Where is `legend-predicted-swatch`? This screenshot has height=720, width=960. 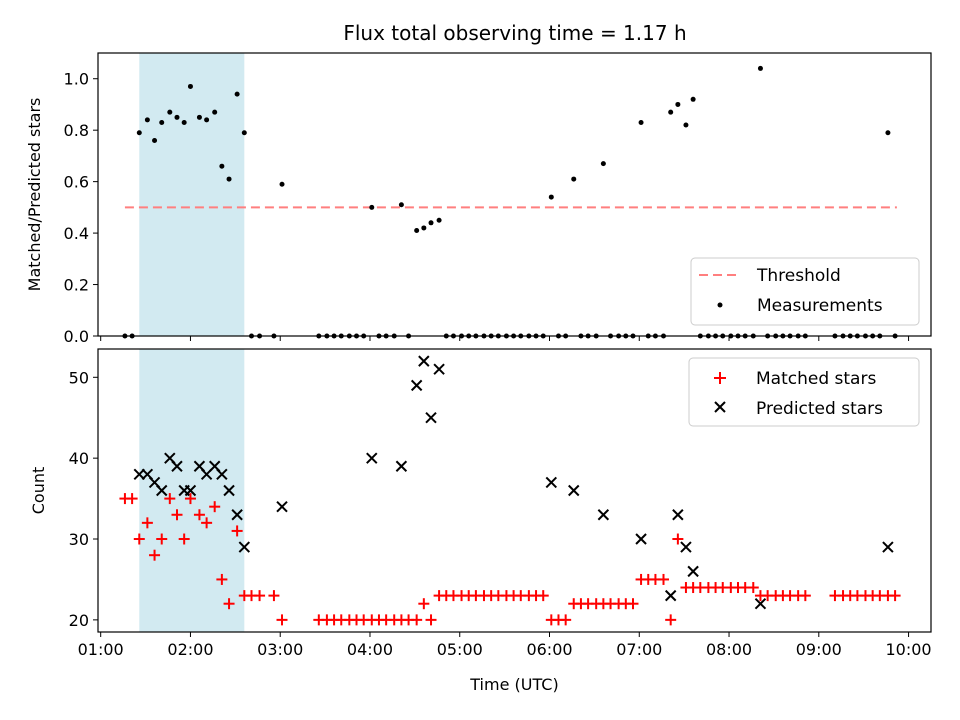 legend-predicted-swatch is located at coordinates (720, 407).